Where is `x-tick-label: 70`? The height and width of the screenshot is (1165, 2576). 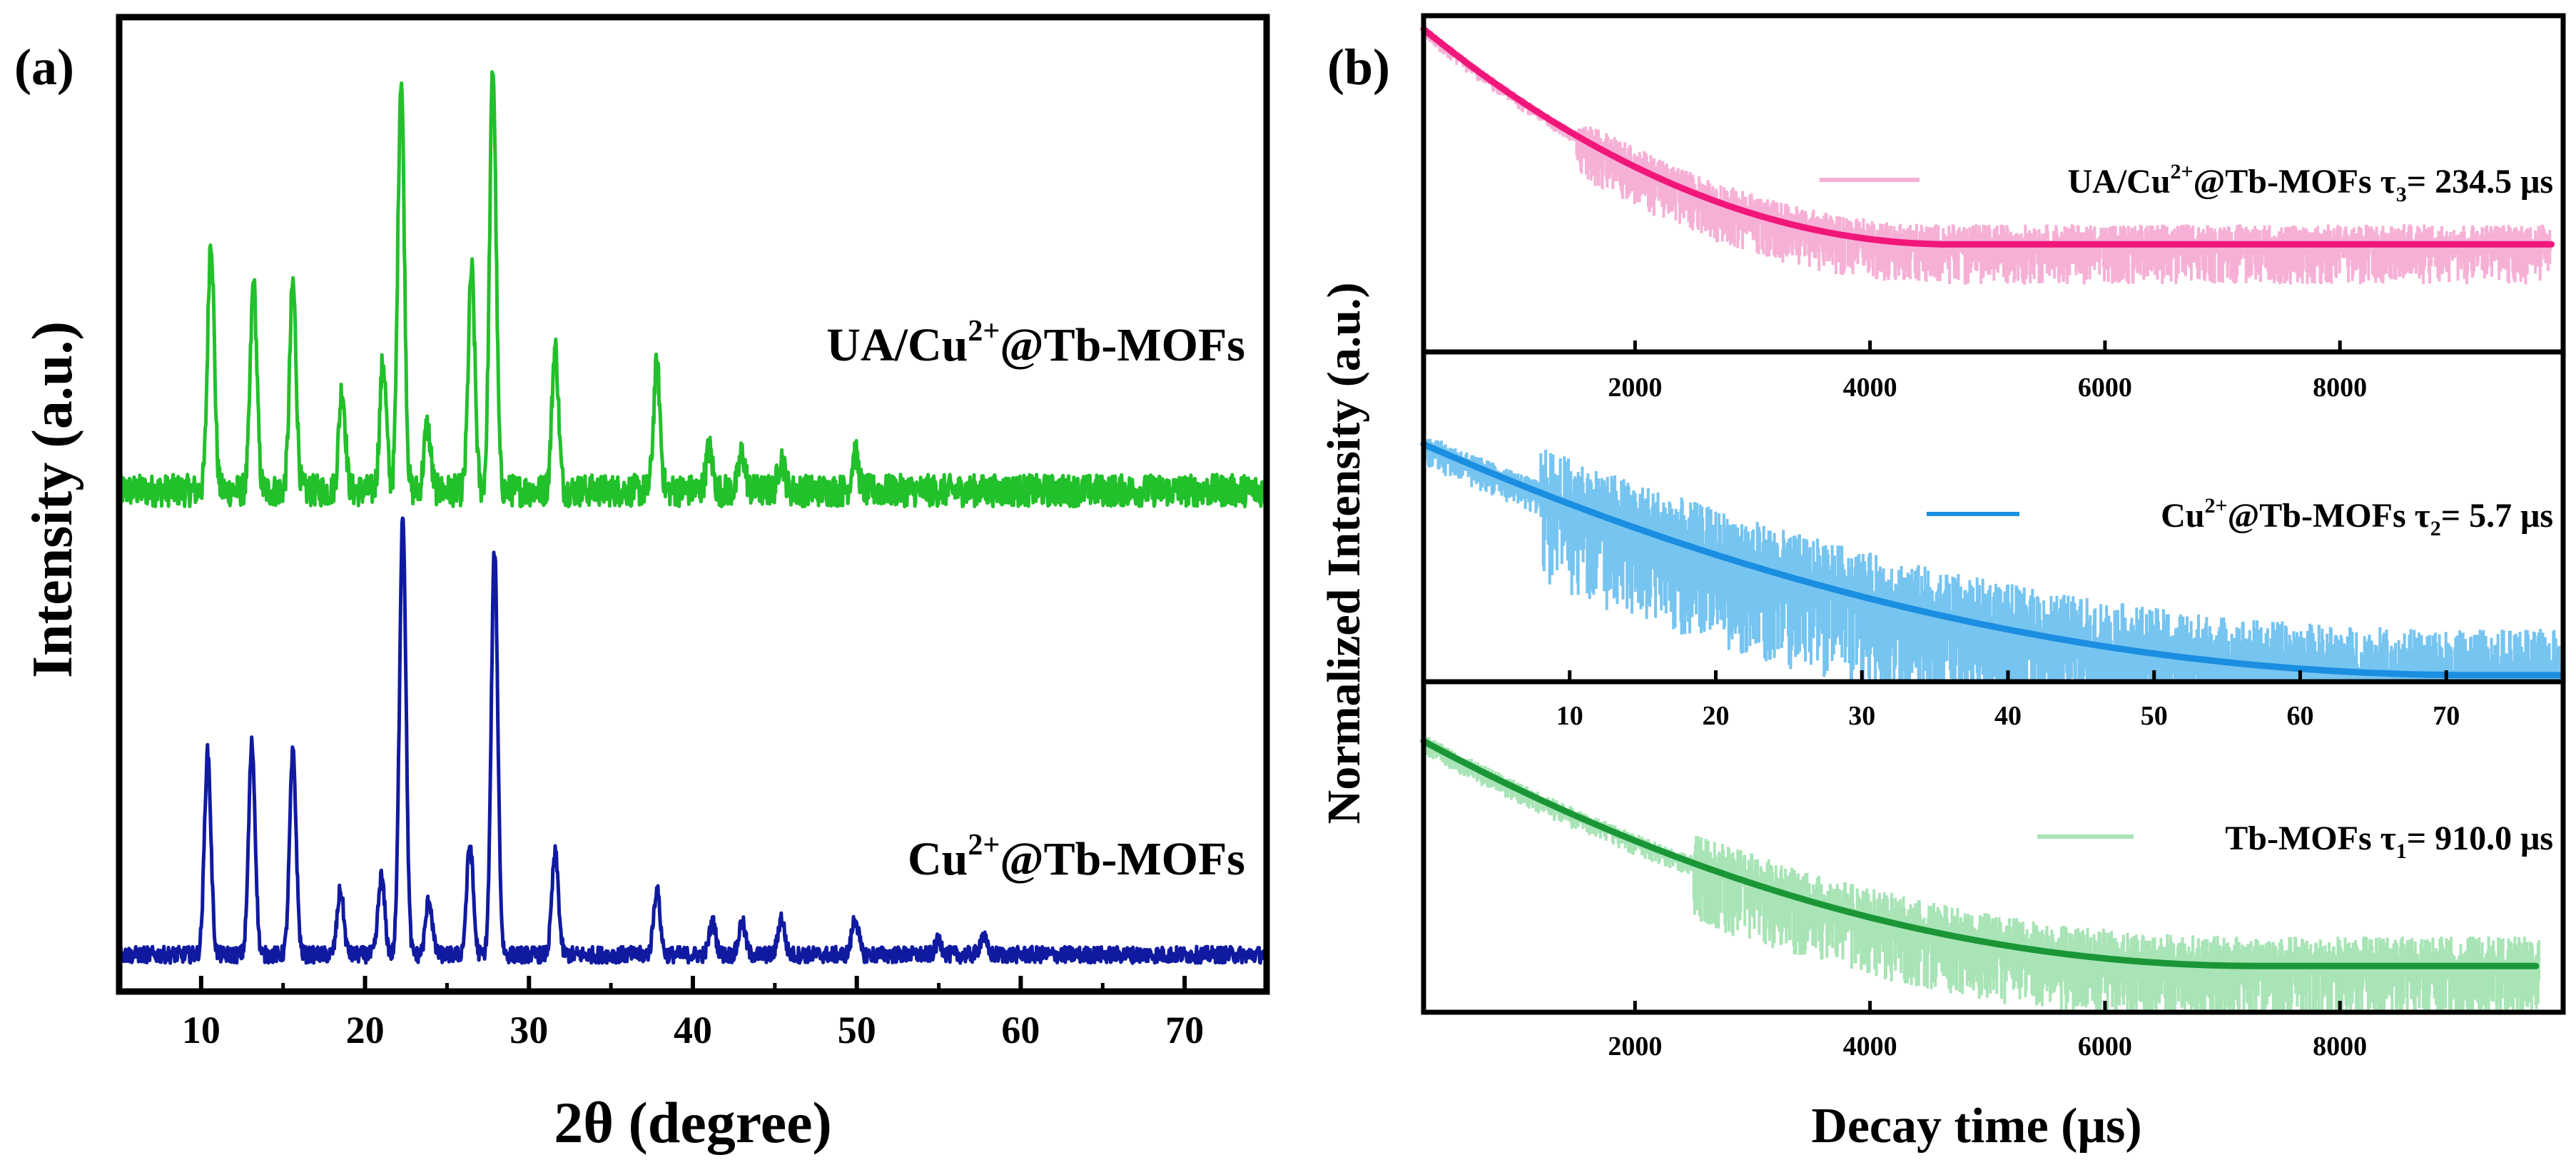
x-tick-label: 70 is located at coordinates (1184, 1030).